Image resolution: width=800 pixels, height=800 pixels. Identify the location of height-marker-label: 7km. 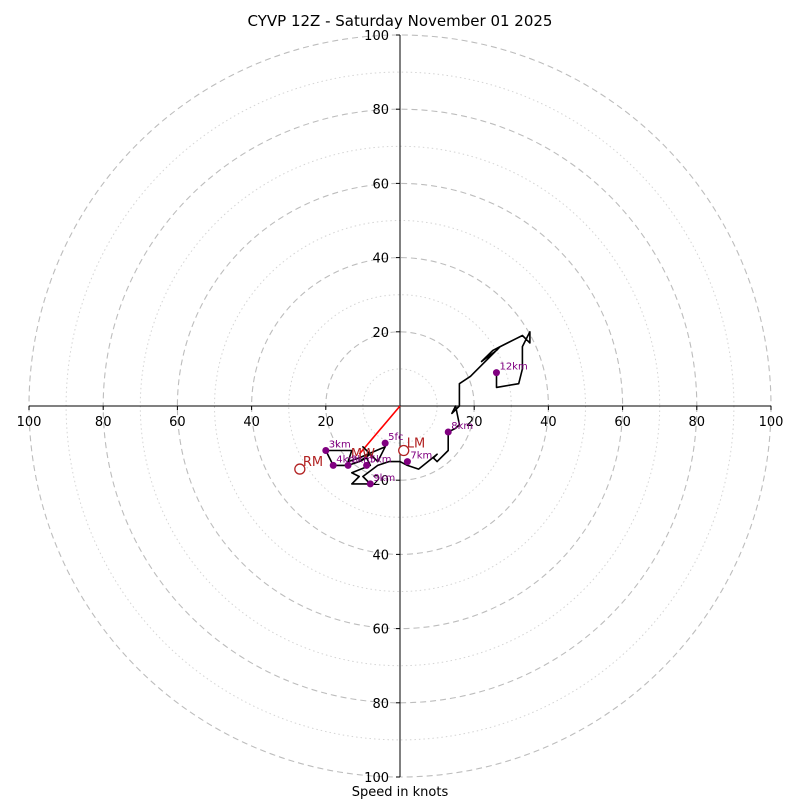
(421, 456).